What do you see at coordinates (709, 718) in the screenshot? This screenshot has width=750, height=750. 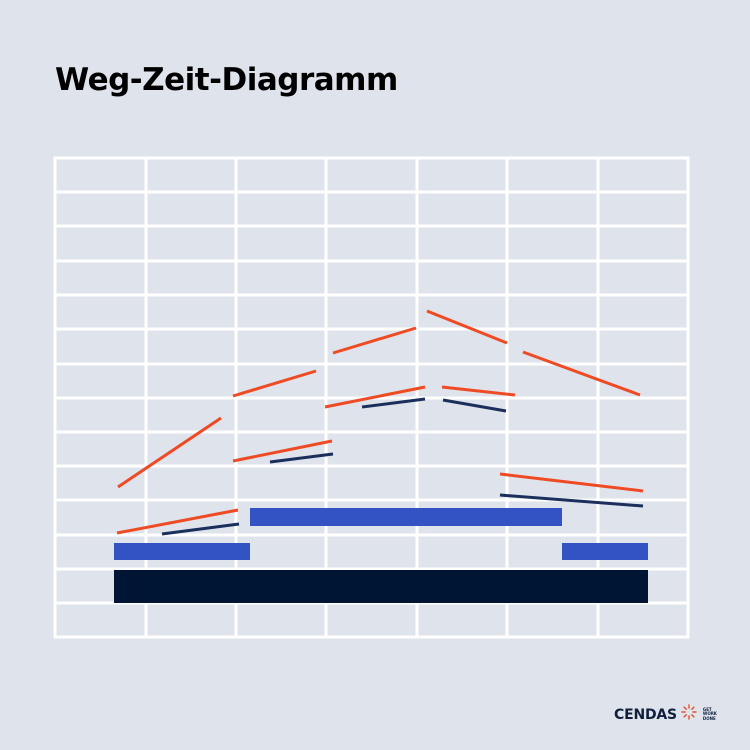 I see `logo-tagline-line: DONE` at bounding box center [709, 718].